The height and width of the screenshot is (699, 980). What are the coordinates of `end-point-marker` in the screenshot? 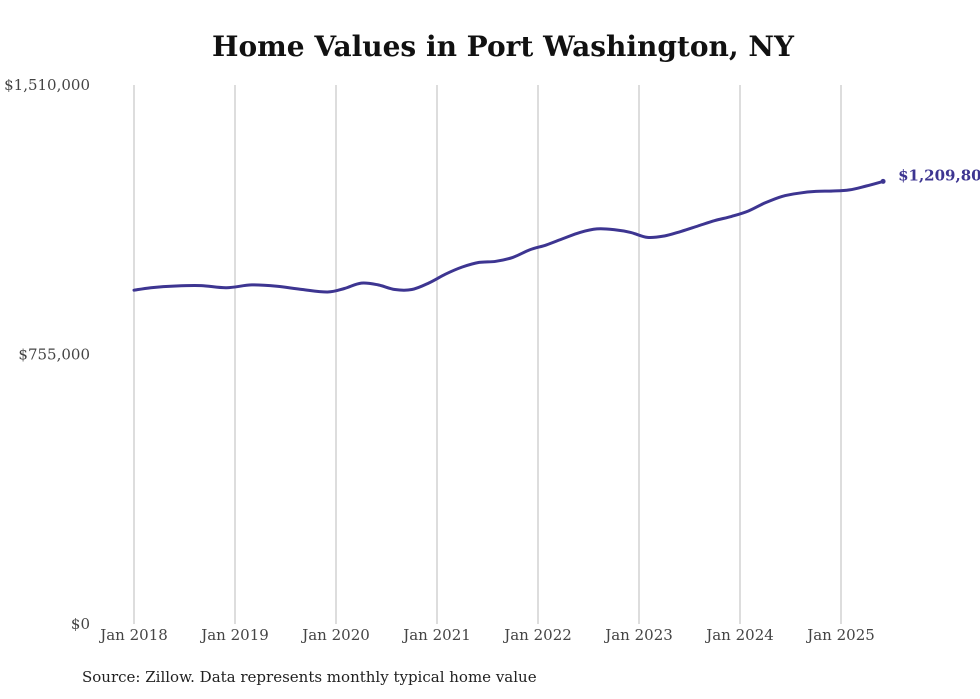 It's located at (883, 181).